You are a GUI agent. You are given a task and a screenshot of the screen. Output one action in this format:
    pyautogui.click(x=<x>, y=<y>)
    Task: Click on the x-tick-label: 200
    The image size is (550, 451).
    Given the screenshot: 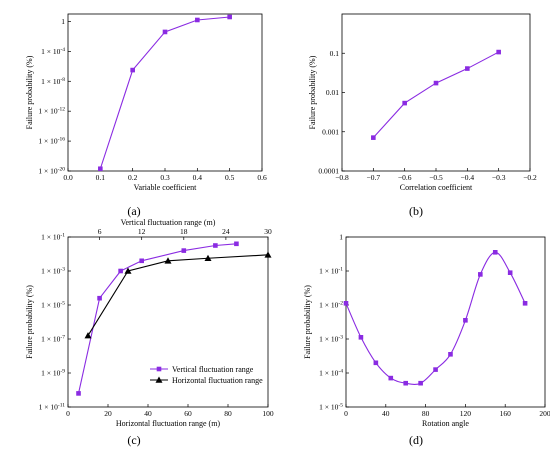 What is the action you would take?
    pyautogui.click(x=544, y=413)
    